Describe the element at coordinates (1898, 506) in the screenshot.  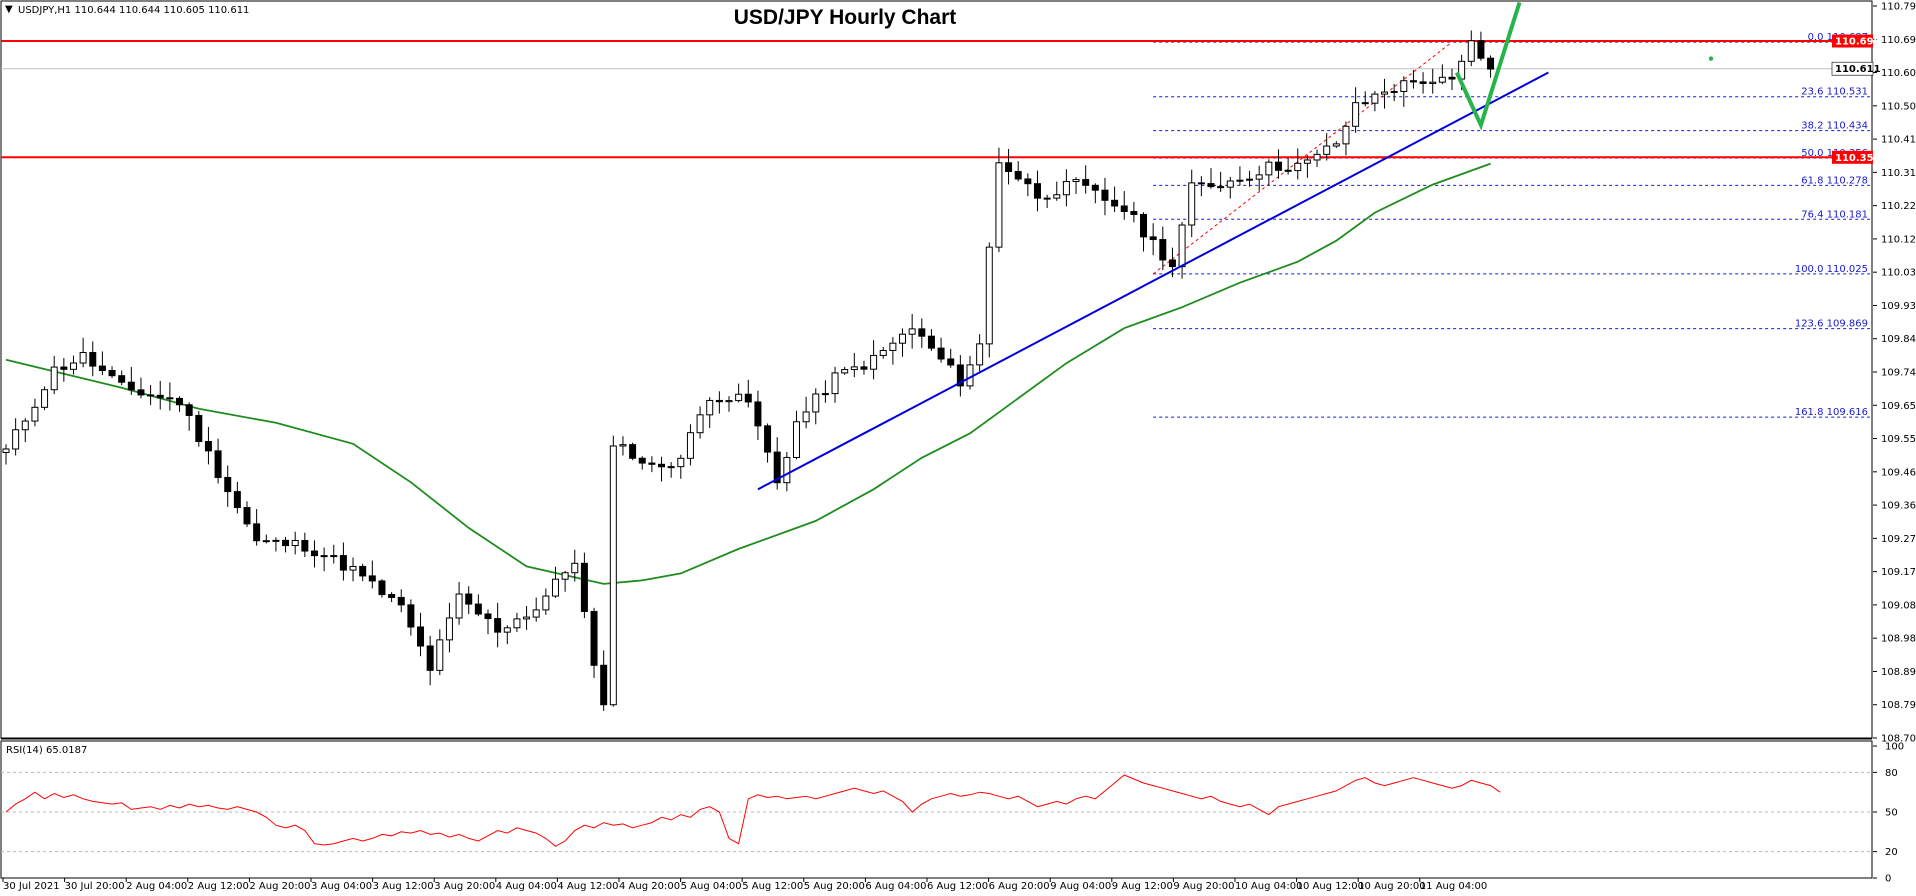
I see `price-tick-label: 109.365` at that location.